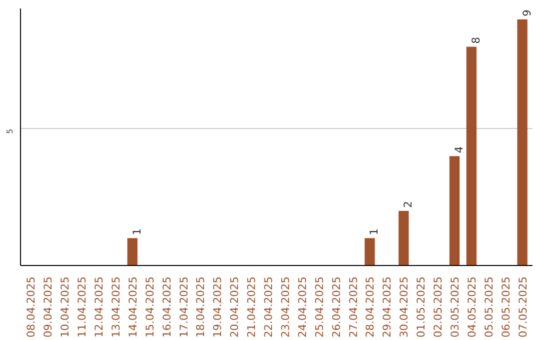 The height and width of the screenshot is (340, 540). What do you see at coordinates (505, 307) in the screenshot?
I see `x-tick-label: 06.05.2025` at bounding box center [505, 307].